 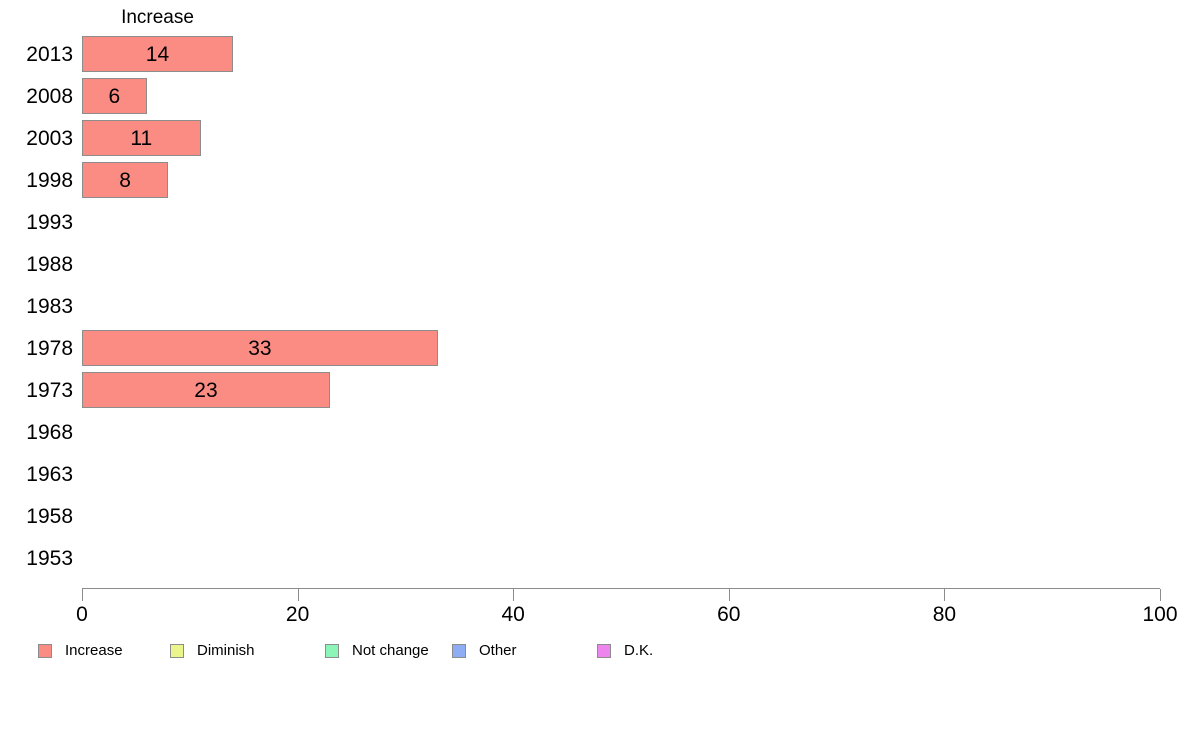 What do you see at coordinates (297, 614) in the screenshot?
I see `x-axis-tick-label: 20` at bounding box center [297, 614].